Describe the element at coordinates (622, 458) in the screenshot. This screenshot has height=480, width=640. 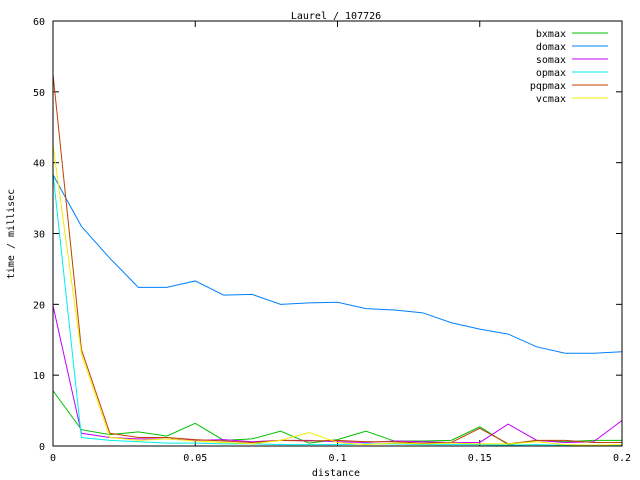
I see `x-tick-label: 0.2` at that location.